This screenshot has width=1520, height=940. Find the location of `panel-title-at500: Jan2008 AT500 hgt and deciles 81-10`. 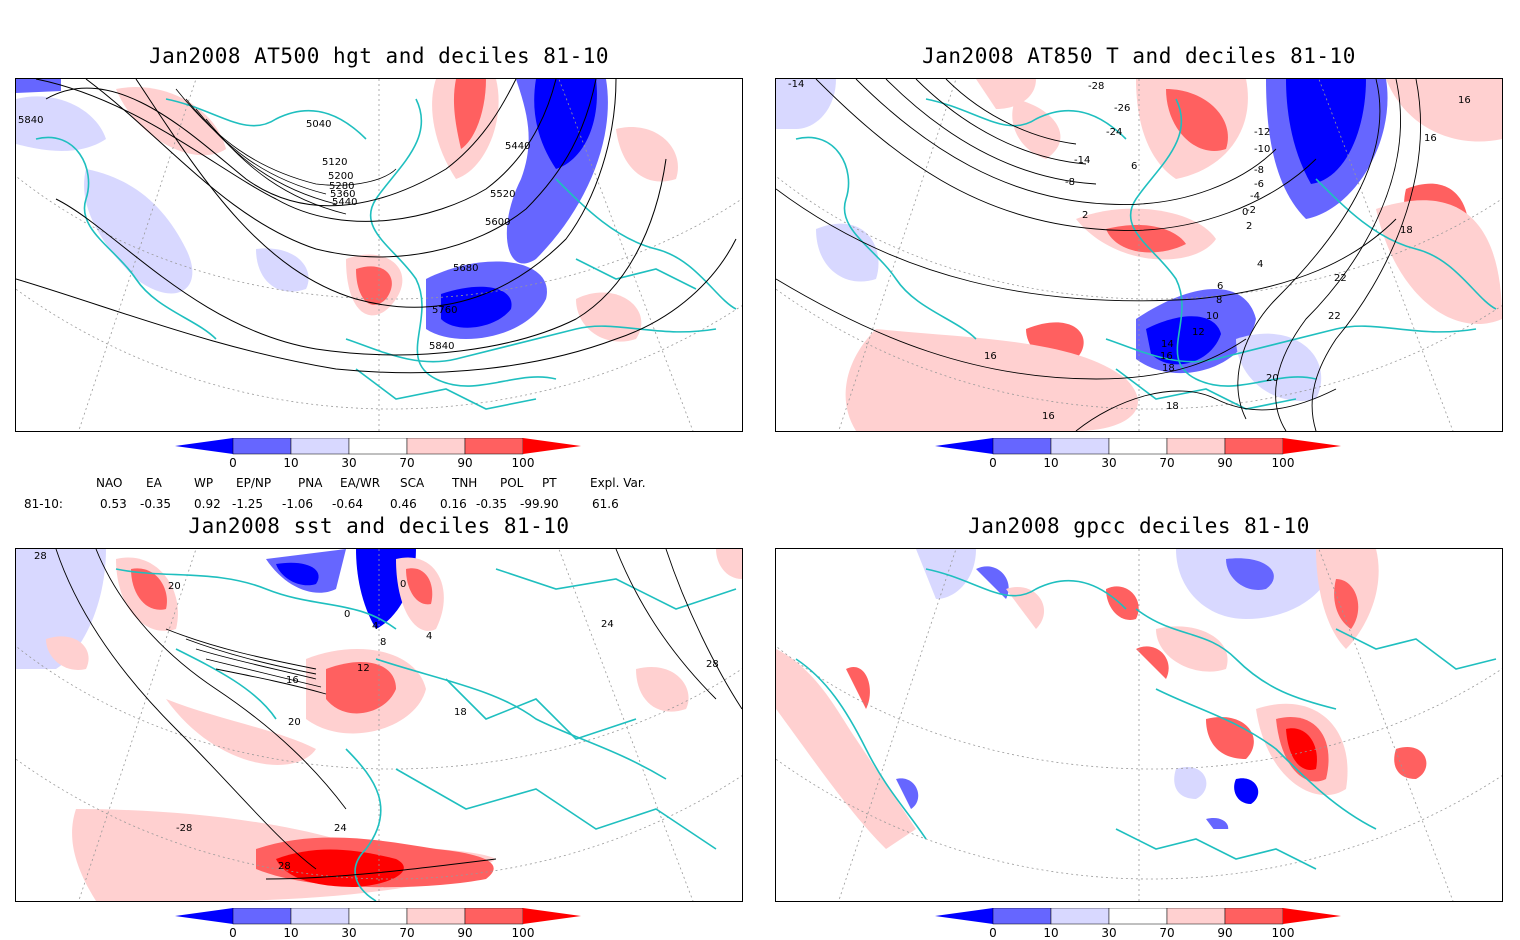

panel-title-at500: Jan2008 AT500 hgt and deciles 81-10 is located at coordinates (378, 56).